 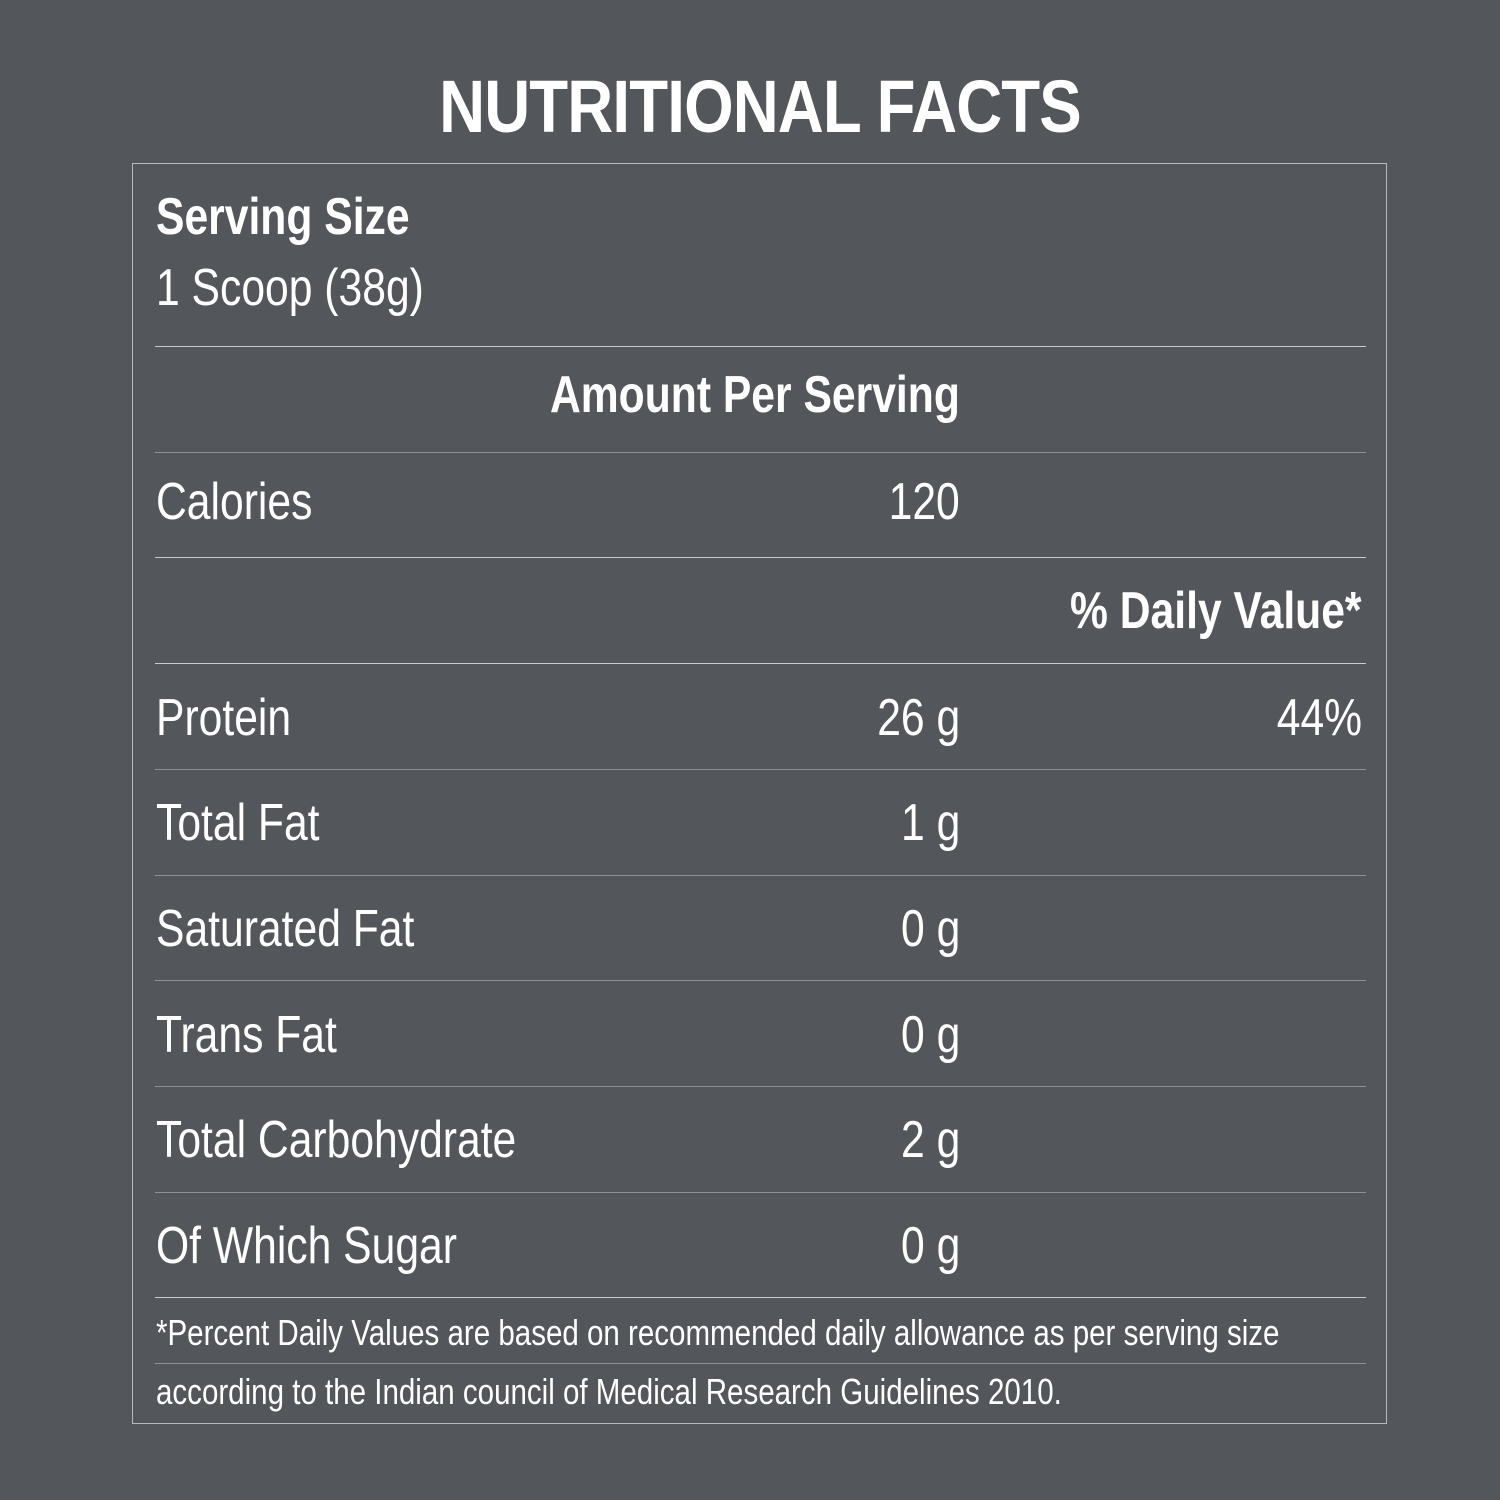 I want to click on daily-value-header: % Daily Value*, so click(x=1216, y=611).